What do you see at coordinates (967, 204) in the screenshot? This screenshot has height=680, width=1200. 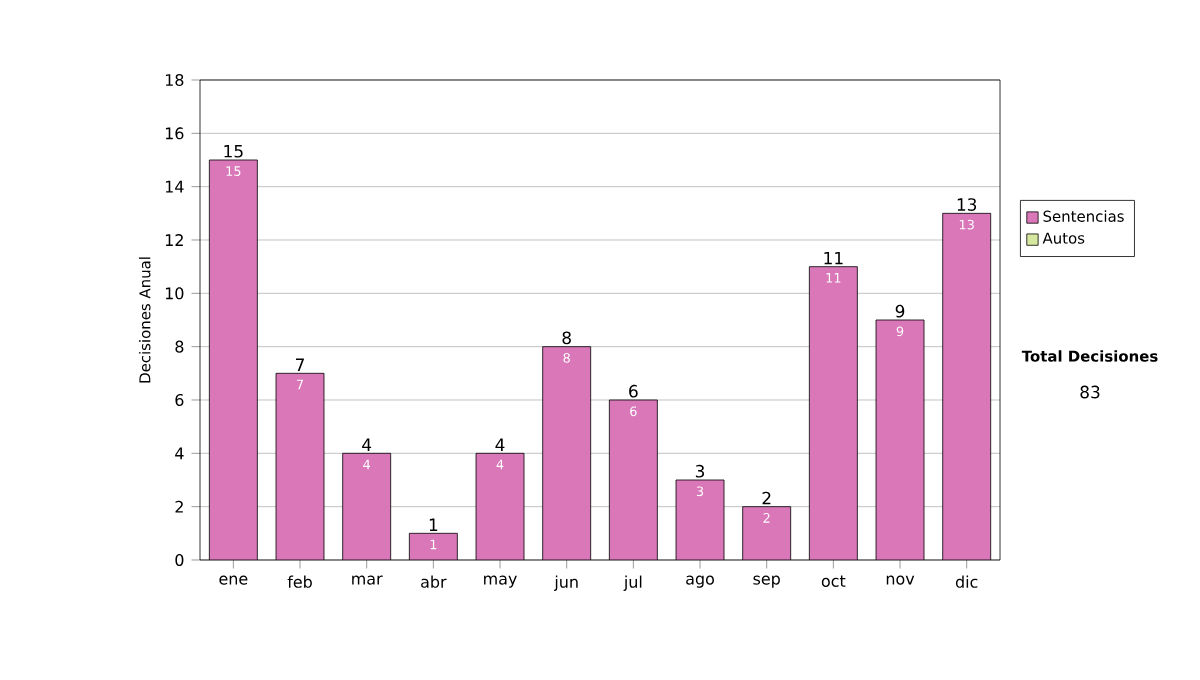 I see `total-label: 13` at bounding box center [967, 204].